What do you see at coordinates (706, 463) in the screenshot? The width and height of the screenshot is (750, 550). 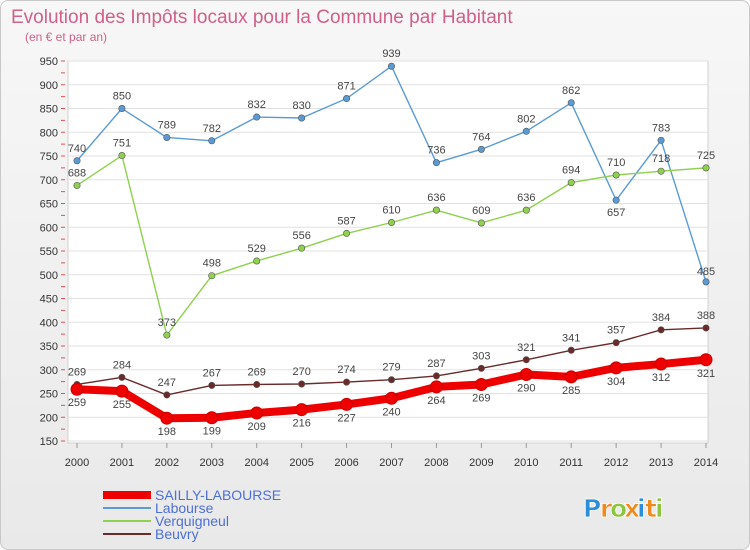 I see `x-tick-label: 2014` at bounding box center [706, 463].